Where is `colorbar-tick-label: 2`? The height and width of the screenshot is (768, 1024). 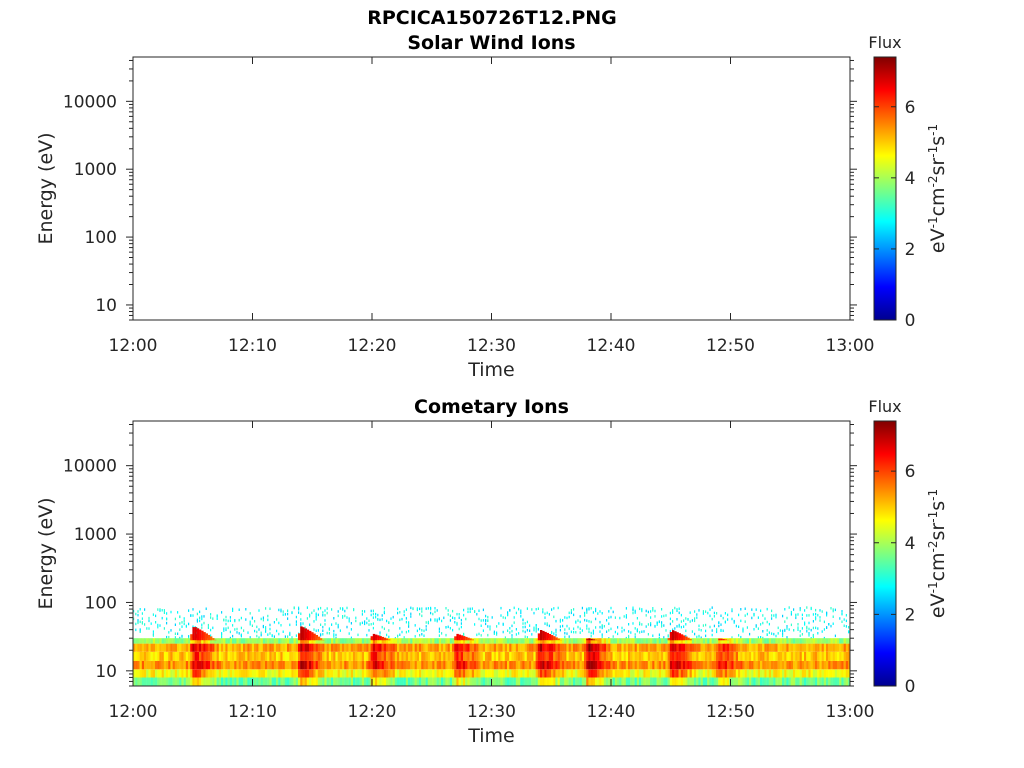 colorbar-tick-label: 2 is located at coordinates (910, 615).